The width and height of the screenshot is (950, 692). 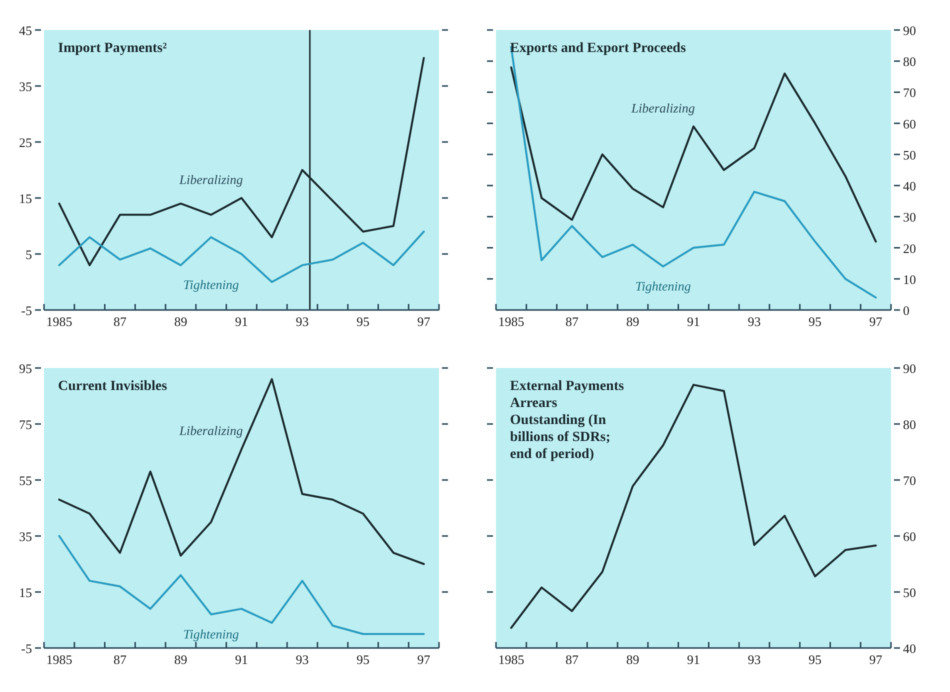 What do you see at coordinates (25, 424) in the screenshot?
I see `y-tick-label: 75` at bounding box center [25, 424].